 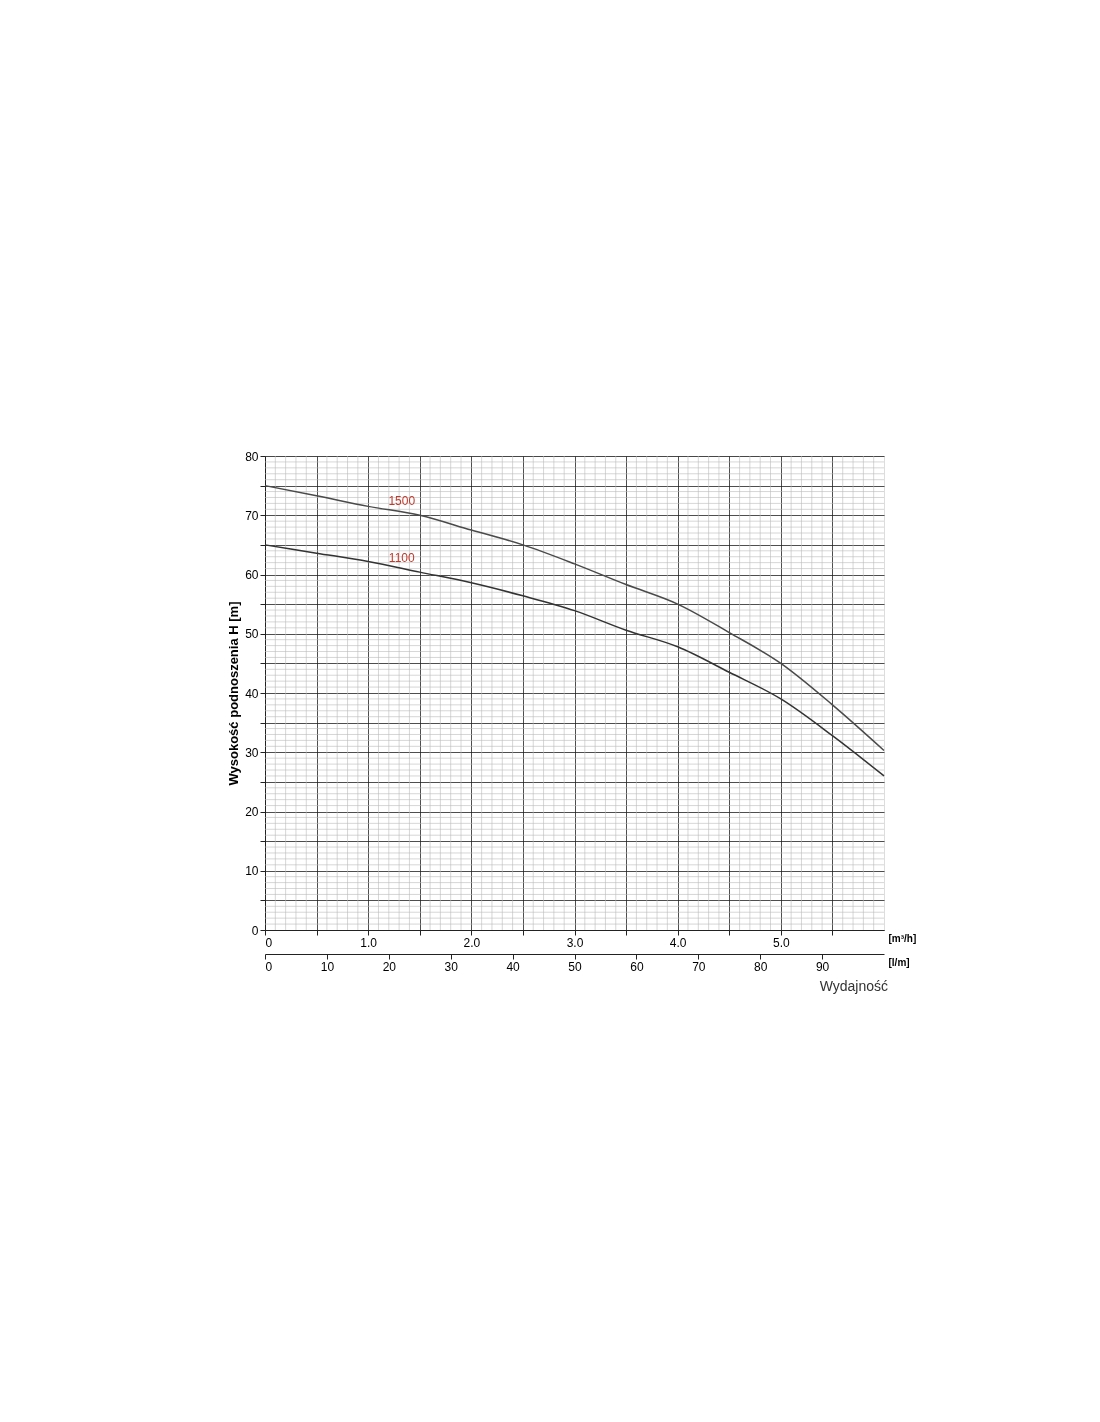 I want to click on x-tick-label: 2.0, so click(x=472, y=942).